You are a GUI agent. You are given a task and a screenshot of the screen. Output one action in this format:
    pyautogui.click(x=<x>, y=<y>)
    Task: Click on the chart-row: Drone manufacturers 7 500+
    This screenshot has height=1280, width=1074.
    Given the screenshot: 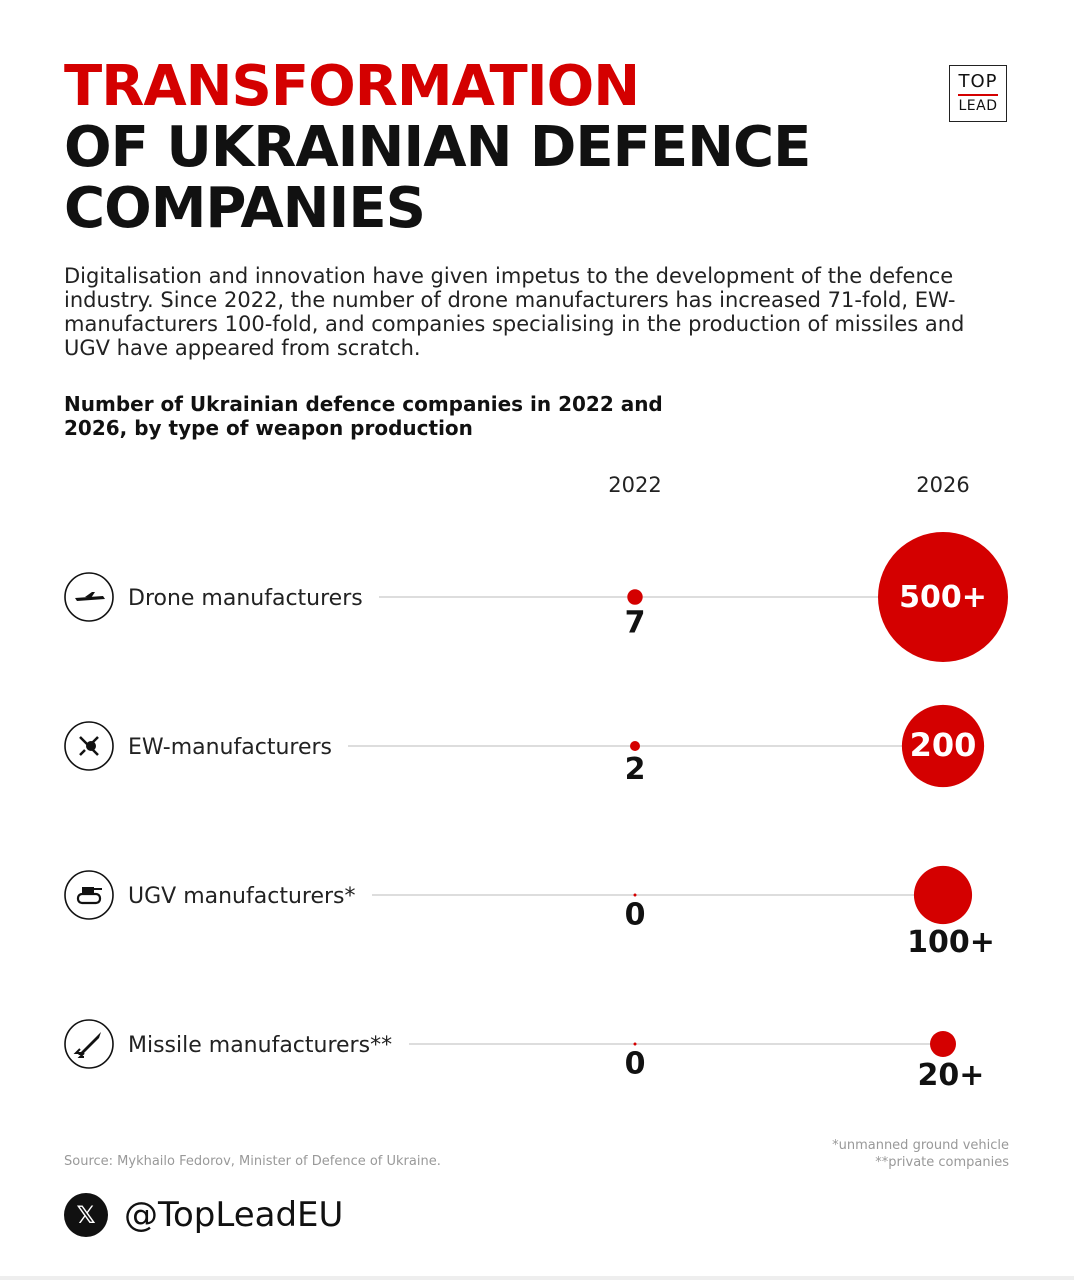 What is the action you would take?
    pyautogui.click(x=536, y=597)
    